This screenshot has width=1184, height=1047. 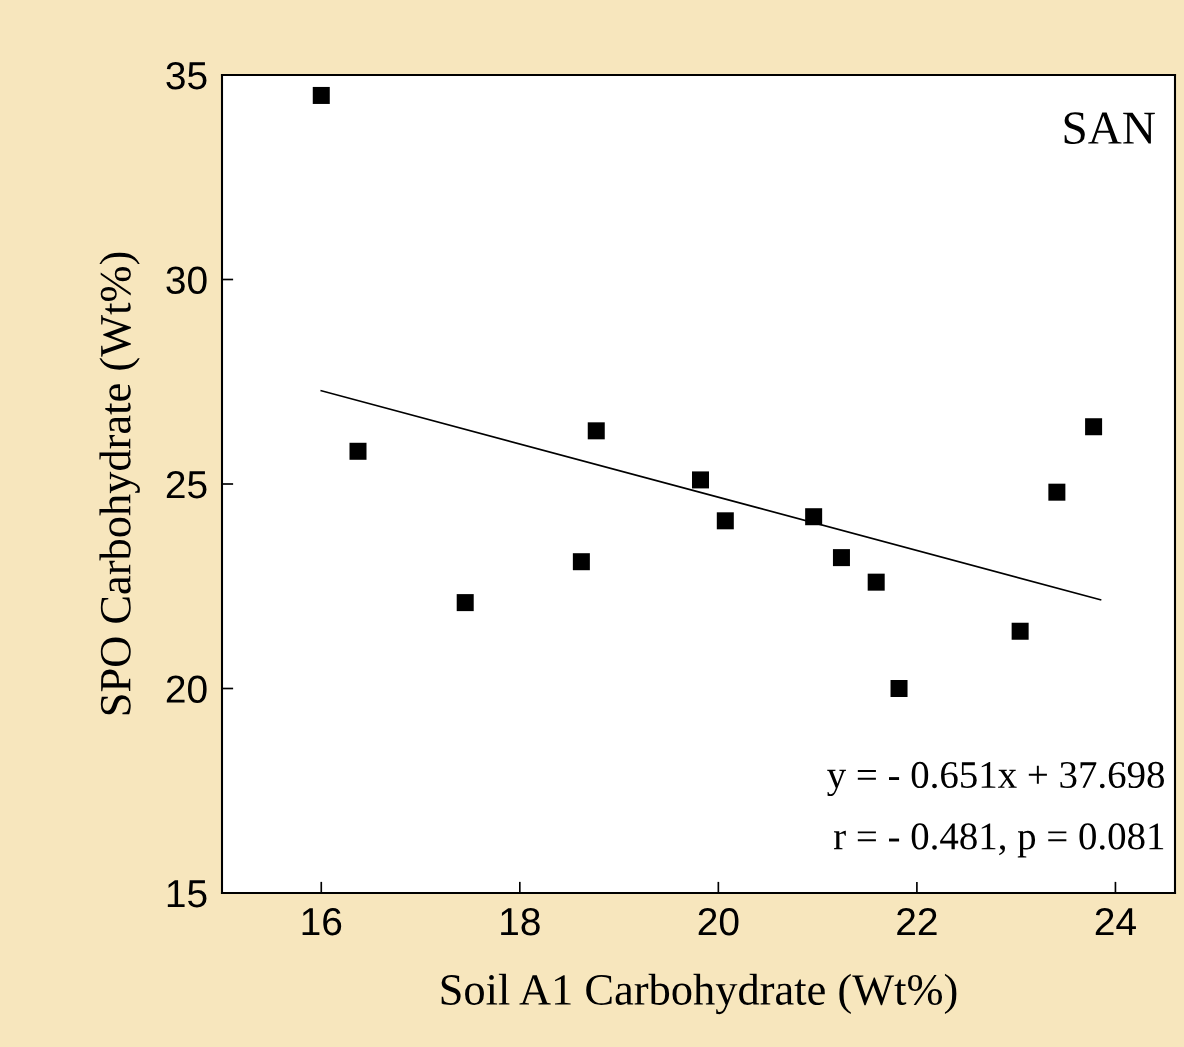 I want to click on x-tick-label: 22, so click(x=917, y=921).